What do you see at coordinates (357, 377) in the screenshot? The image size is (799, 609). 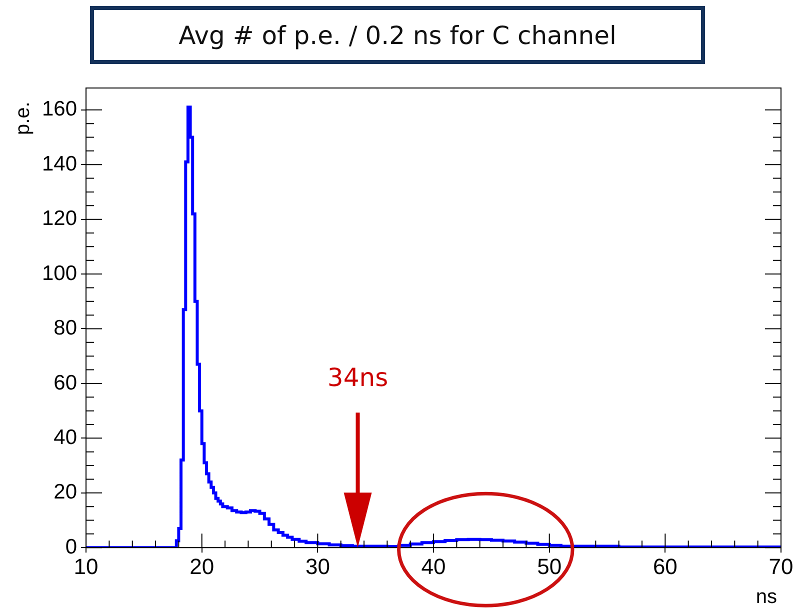 I see `annotation: 34ns` at bounding box center [357, 377].